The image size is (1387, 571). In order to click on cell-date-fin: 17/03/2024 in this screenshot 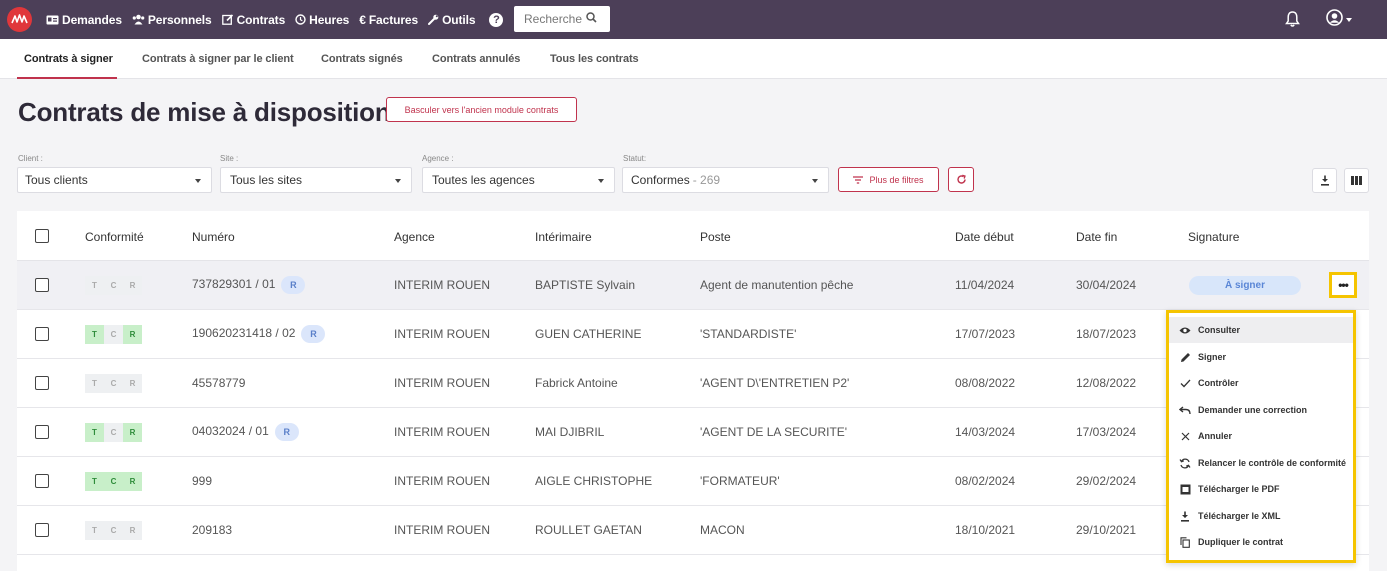, I will do `click(1106, 432)`.